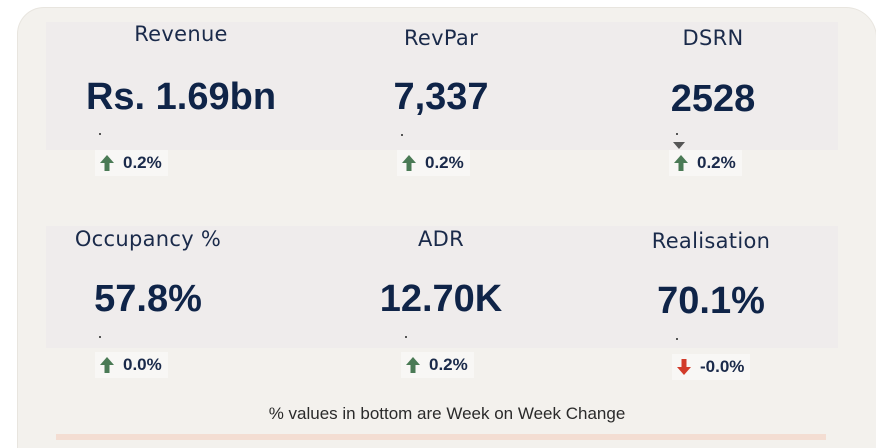 This screenshot has width=876, height=448. What do you see at coordinates (684, 367) in the screenshot?
I see `arrow-down-icon` at bounding box center [684, 367].